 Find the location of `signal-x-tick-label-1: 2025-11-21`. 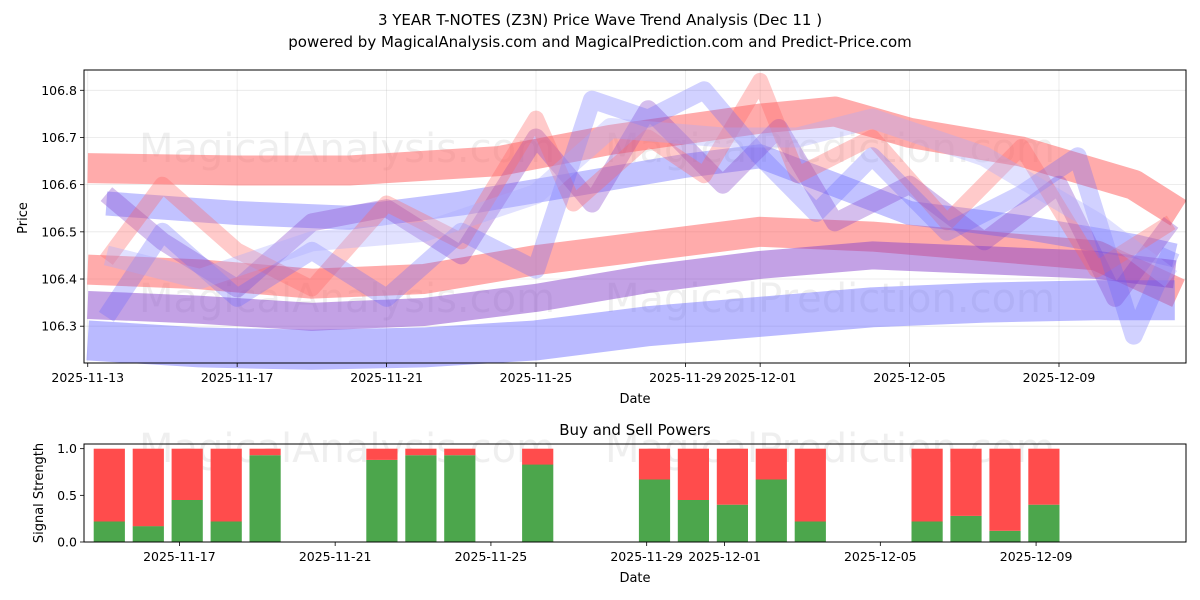

signal-x-tick-label-1: 2025-11-21 is located at coordinates (335, 556).